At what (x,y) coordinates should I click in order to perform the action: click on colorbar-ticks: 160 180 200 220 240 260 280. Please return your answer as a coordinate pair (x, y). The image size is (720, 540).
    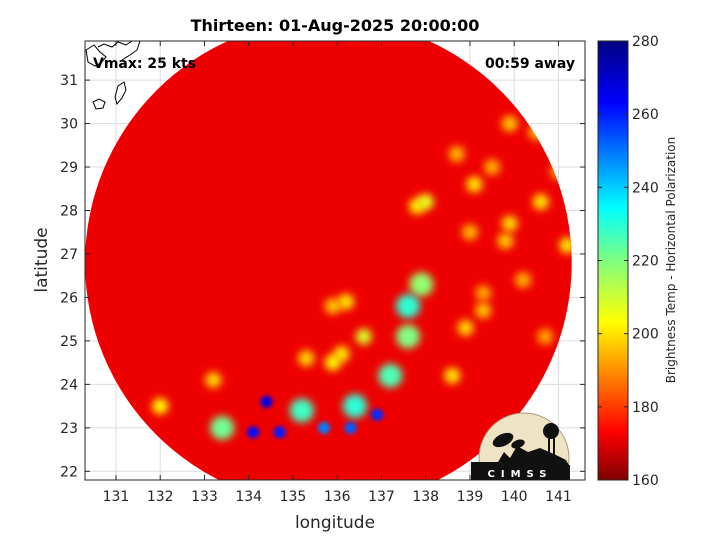
    Looking at the image, I should click on (628, 261).